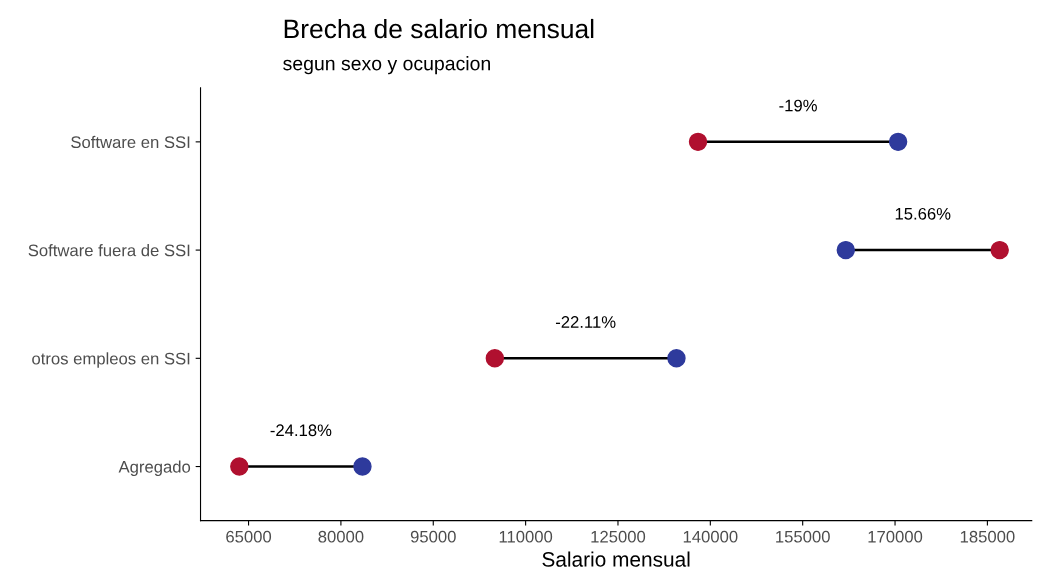  I want to click on x-axis-title: Salario mensual, so click(616, 559).